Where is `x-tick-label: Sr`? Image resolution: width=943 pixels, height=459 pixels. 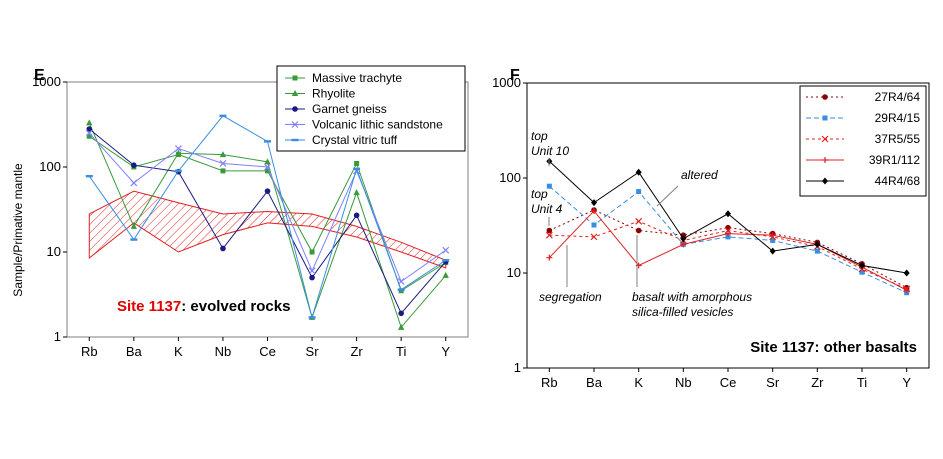 x-tick-label: Sr is located at coordinates (773, 382).